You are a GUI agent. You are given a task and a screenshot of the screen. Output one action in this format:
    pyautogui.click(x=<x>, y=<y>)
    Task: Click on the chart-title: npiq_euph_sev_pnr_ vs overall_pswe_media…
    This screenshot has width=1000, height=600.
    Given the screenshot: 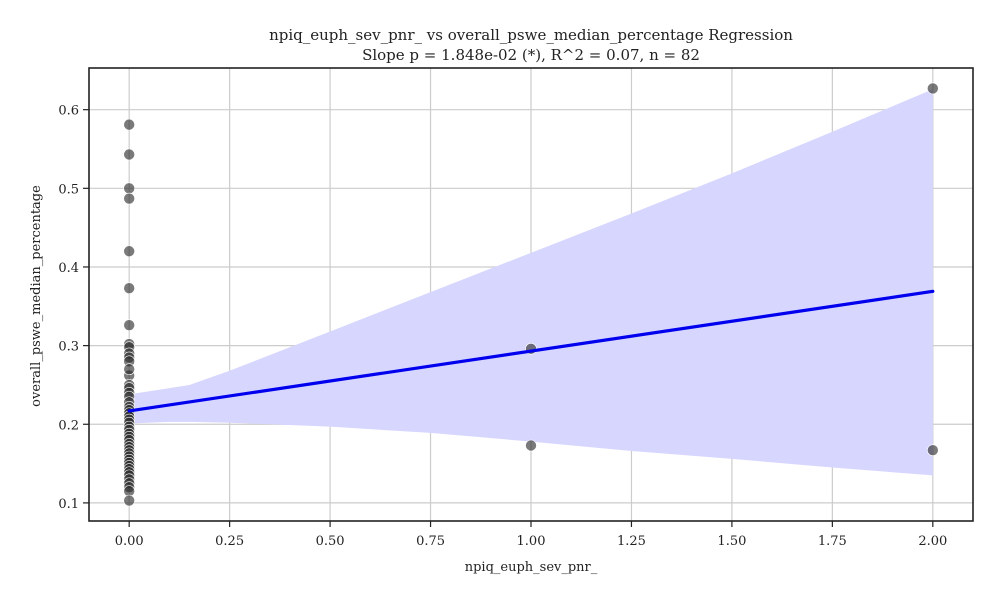 What is the action you would take?
    pyautogui.click(x=531, y=35)
    